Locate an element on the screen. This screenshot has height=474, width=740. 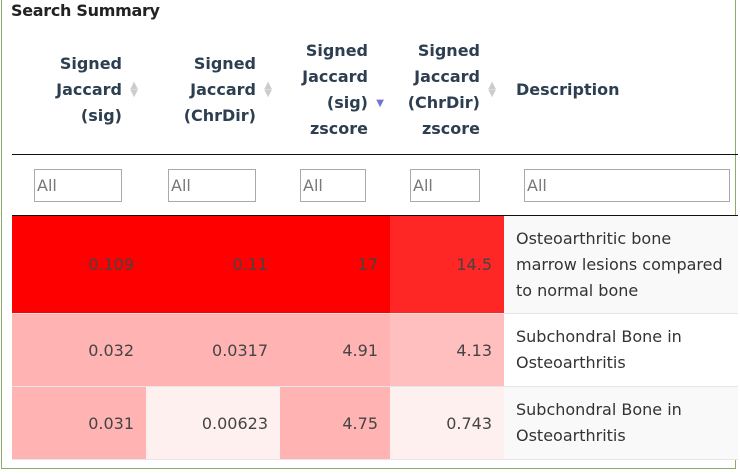
column-header-label: Signed Jaccard (sig) is located at coordinates (89, 90).